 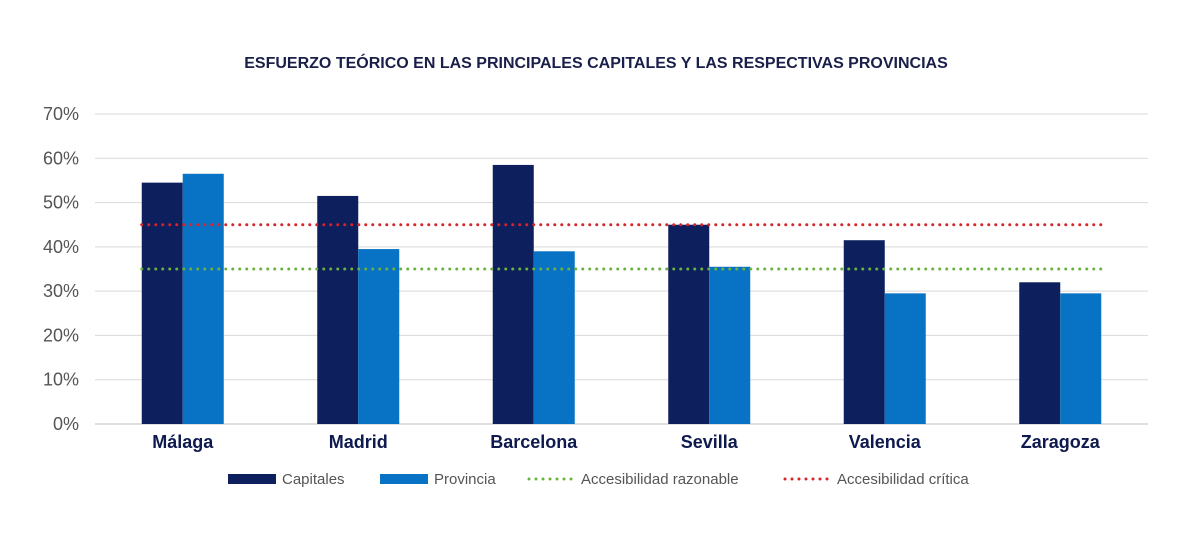 I want to click on x-tick-label: Sevilla, so click(x=710, y=442).